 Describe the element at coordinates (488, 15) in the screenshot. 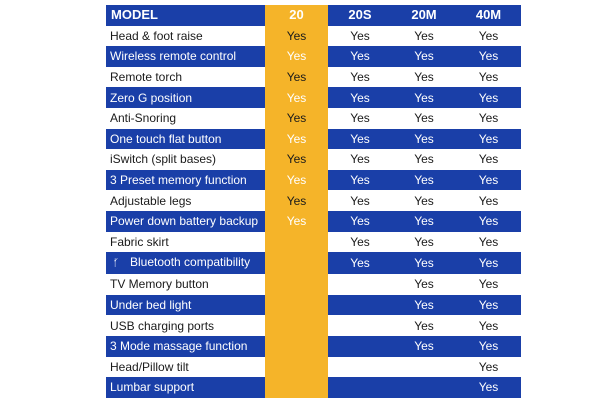

I see `header-model-40m: 40M` at that location.